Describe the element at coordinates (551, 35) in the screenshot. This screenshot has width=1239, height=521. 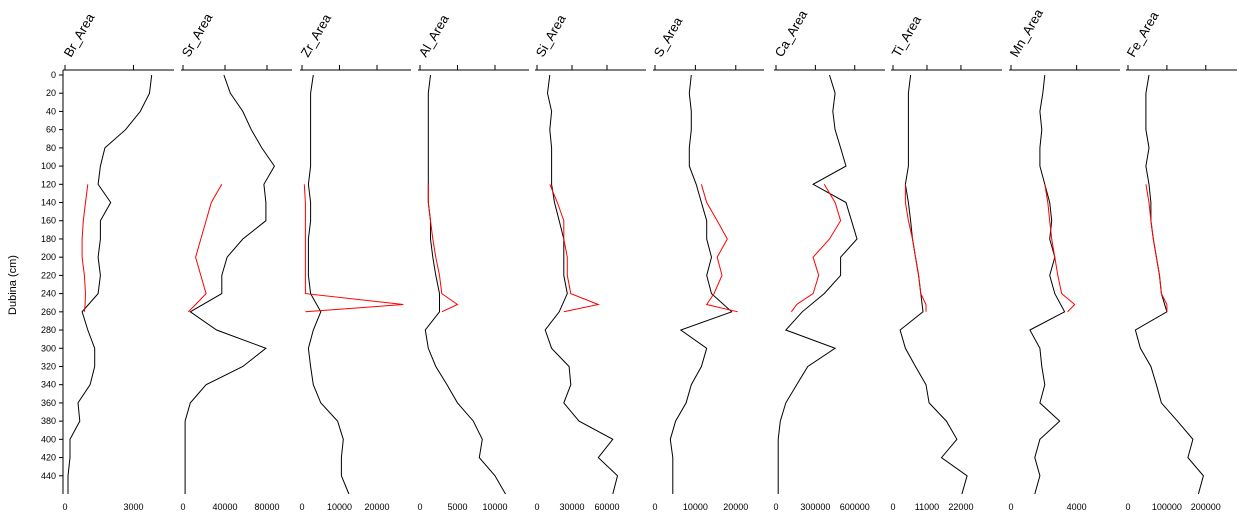
I see `panel-title: Si_Area` at that location.